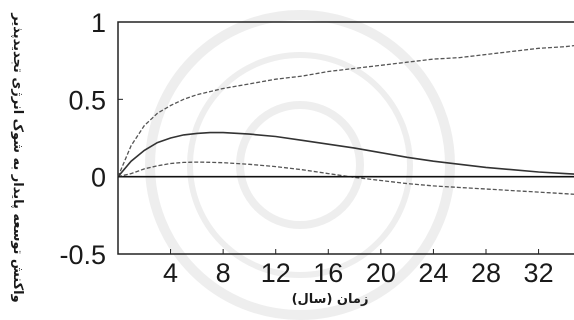 This screenshot has width=574, height=320. Describe the element at coordinates (98, 178) in the screenshot. I see `y-tick-label: 0` at that location.